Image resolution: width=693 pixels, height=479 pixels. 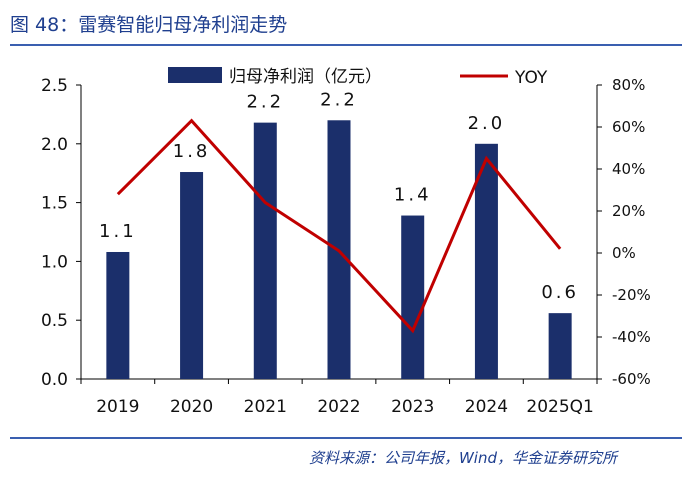 I want to click on left-tick-label: 1.5, so click(x=54, y=204).